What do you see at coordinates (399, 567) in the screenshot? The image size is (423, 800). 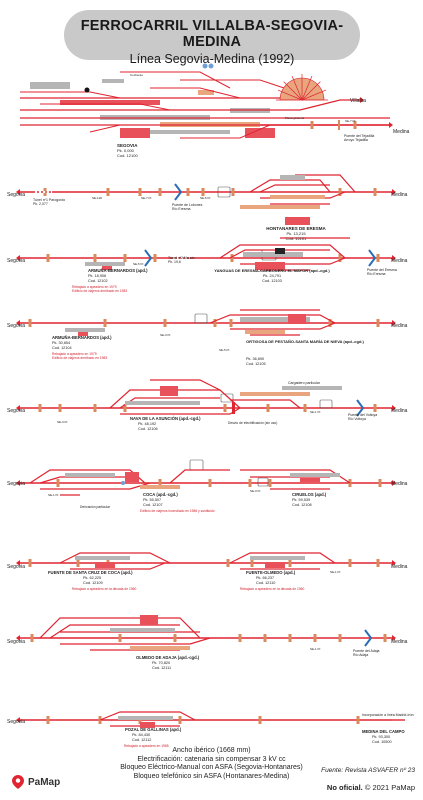 I see `direction-medina-7: Medina` at bounding box center [399, 567].